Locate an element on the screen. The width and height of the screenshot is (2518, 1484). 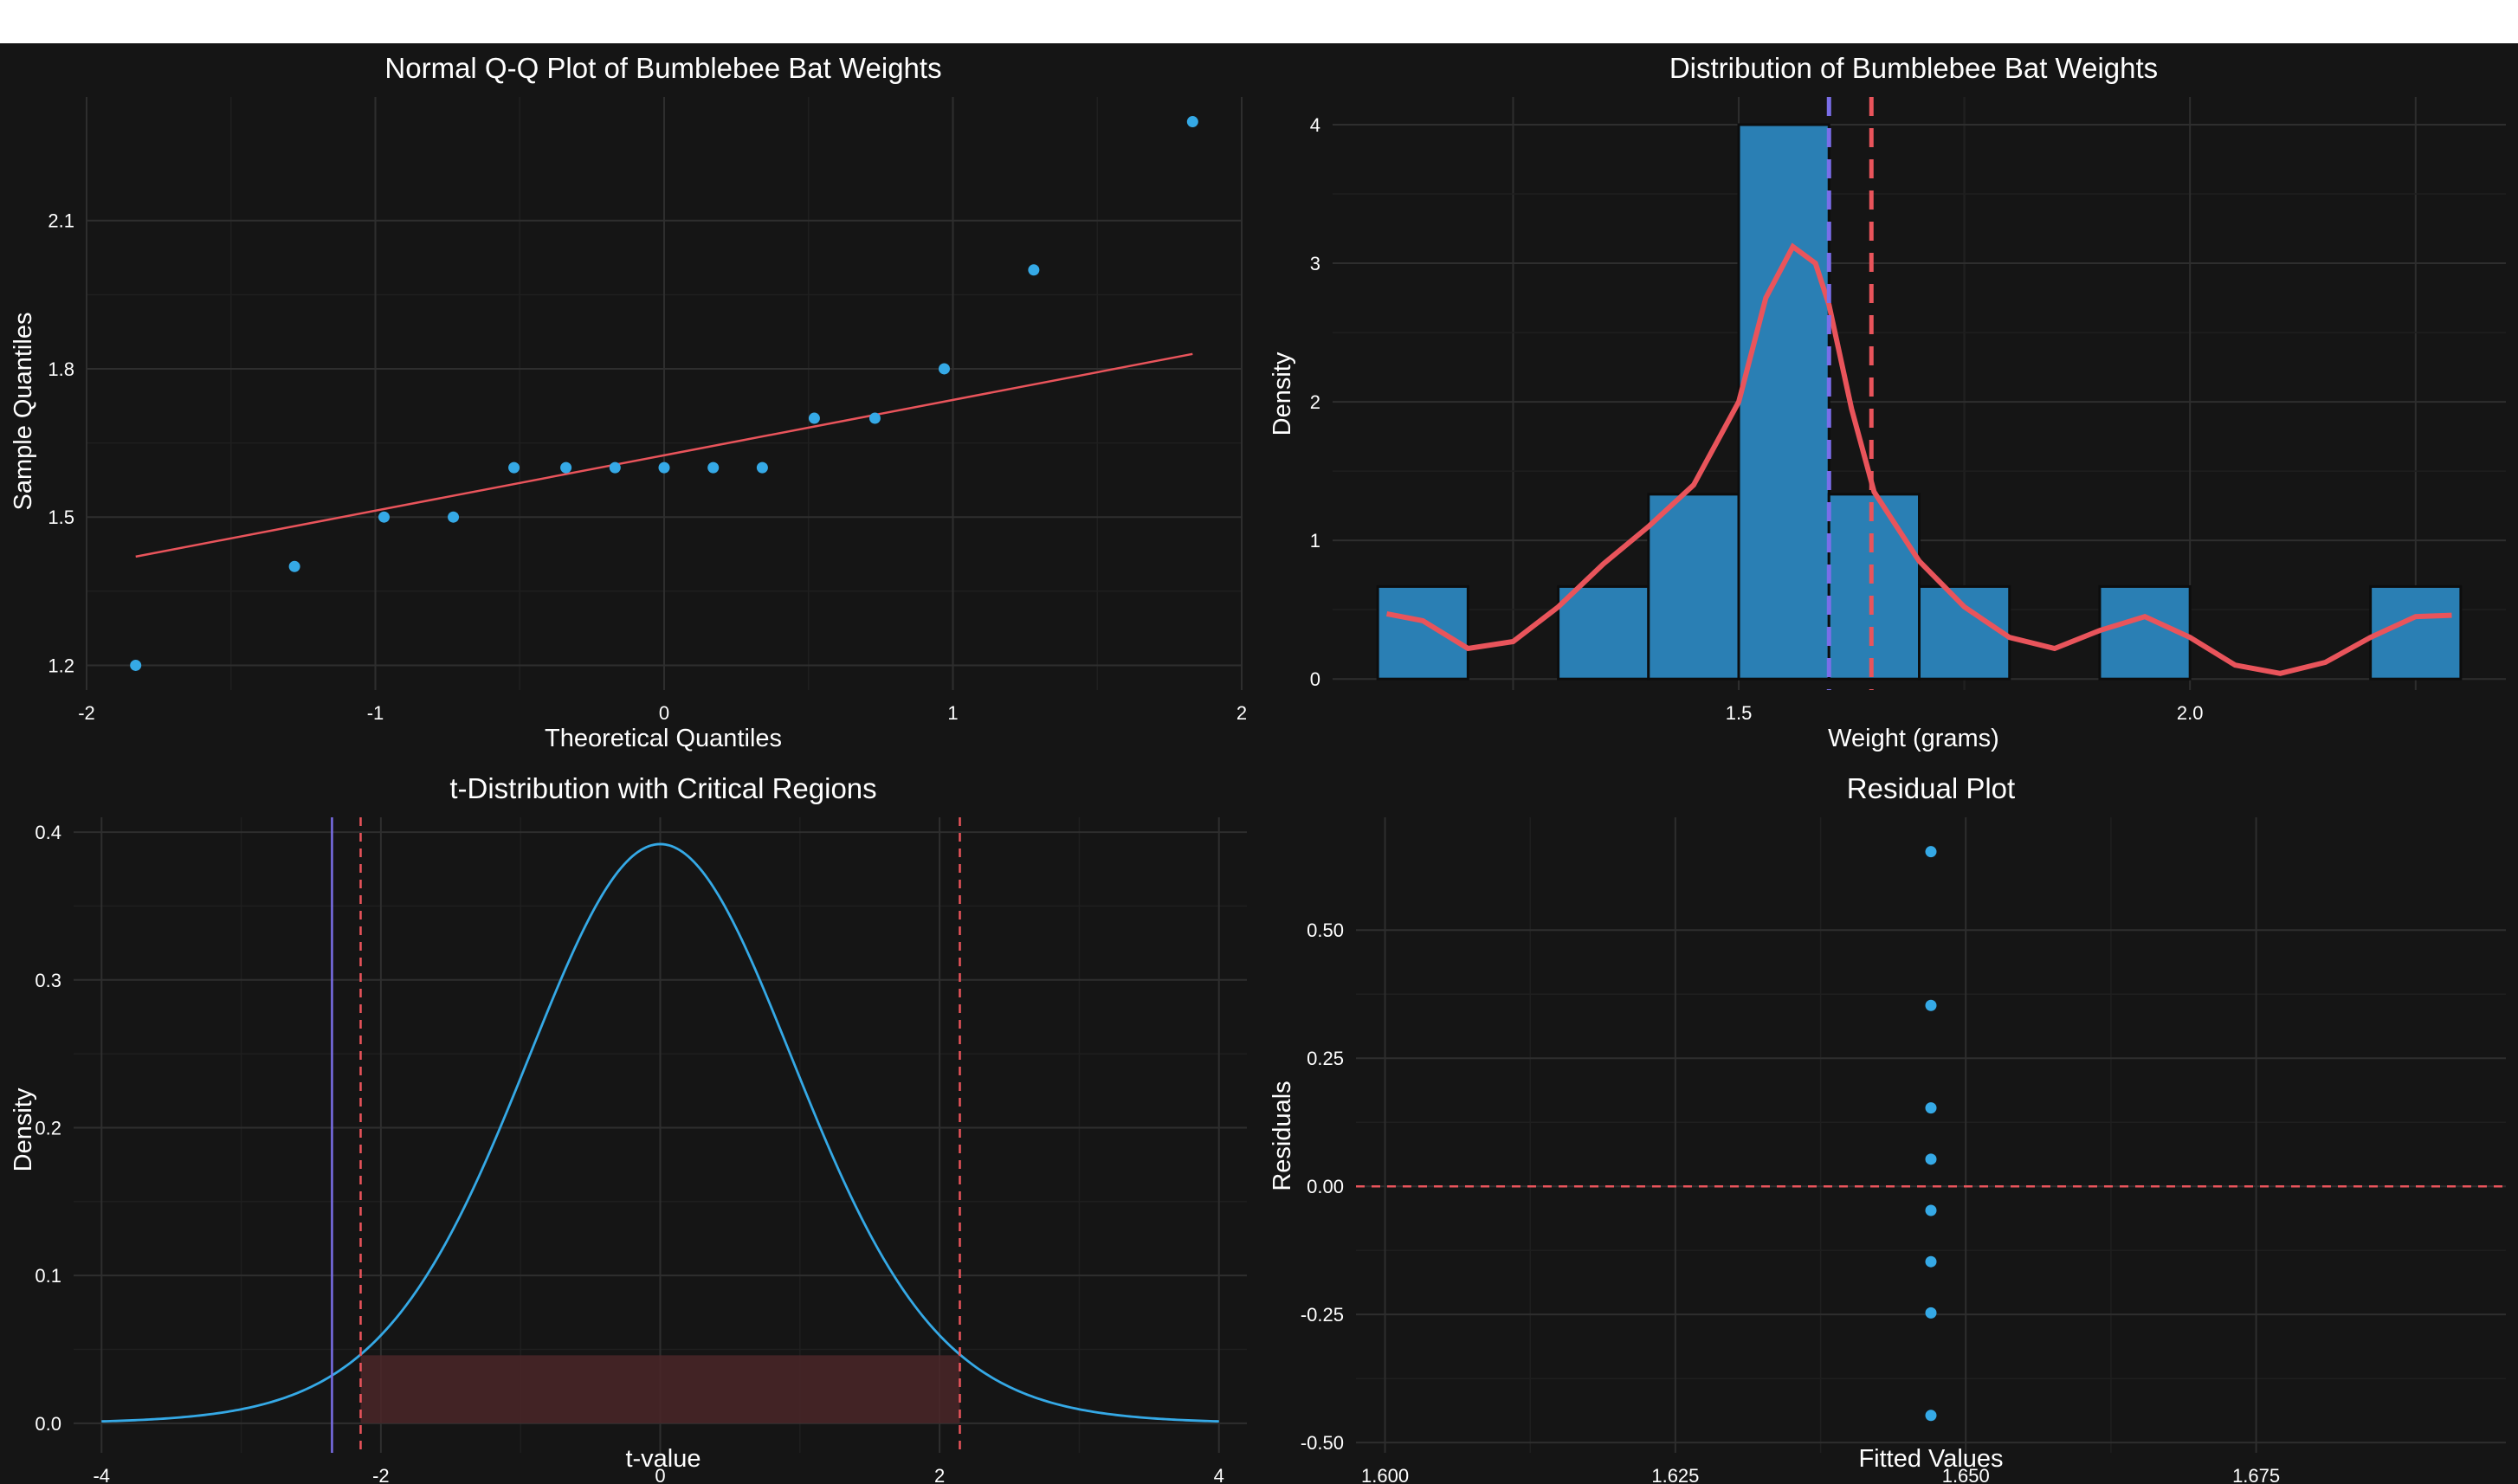
t-distribution-x-tick-label: 0 is located at coordinates (660, 1474).